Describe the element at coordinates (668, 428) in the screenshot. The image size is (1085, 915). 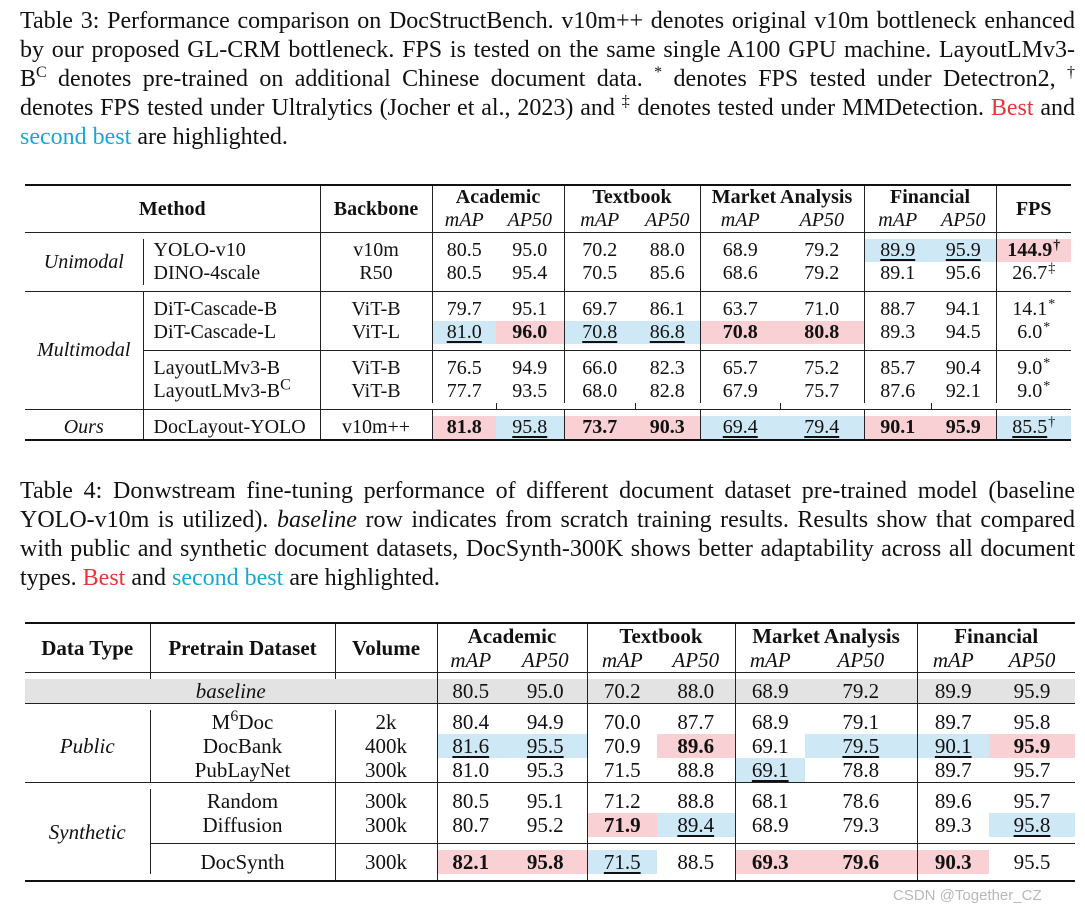
I see `value-cell-best: 90.3` at that location.